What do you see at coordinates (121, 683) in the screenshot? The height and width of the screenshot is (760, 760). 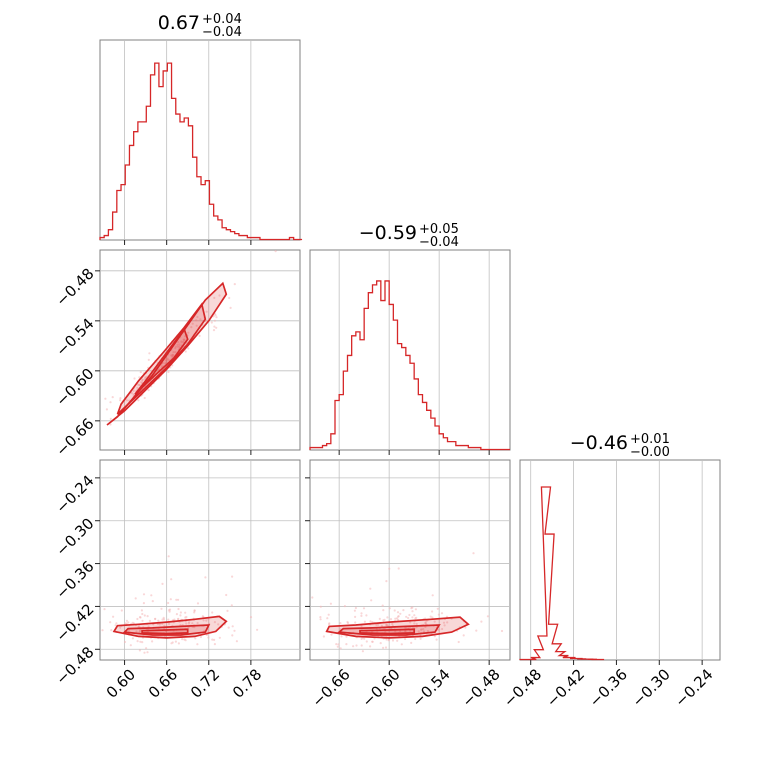 I see `tick-label-x-1: 0.60` at bounding box center [121, 683].